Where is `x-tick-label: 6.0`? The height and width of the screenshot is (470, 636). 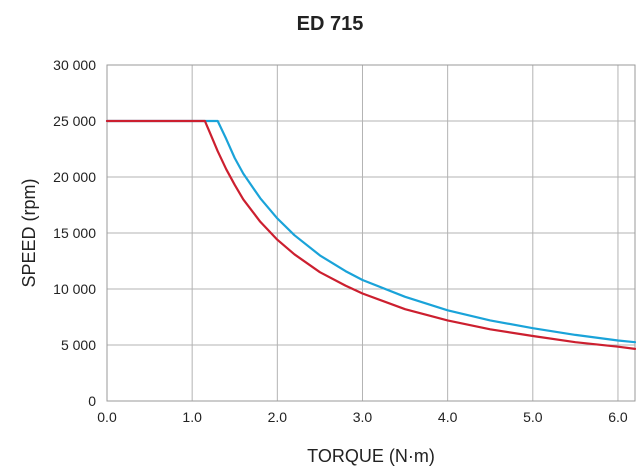
x-tick-label: 6.0 is located at coordinates (618, 417).